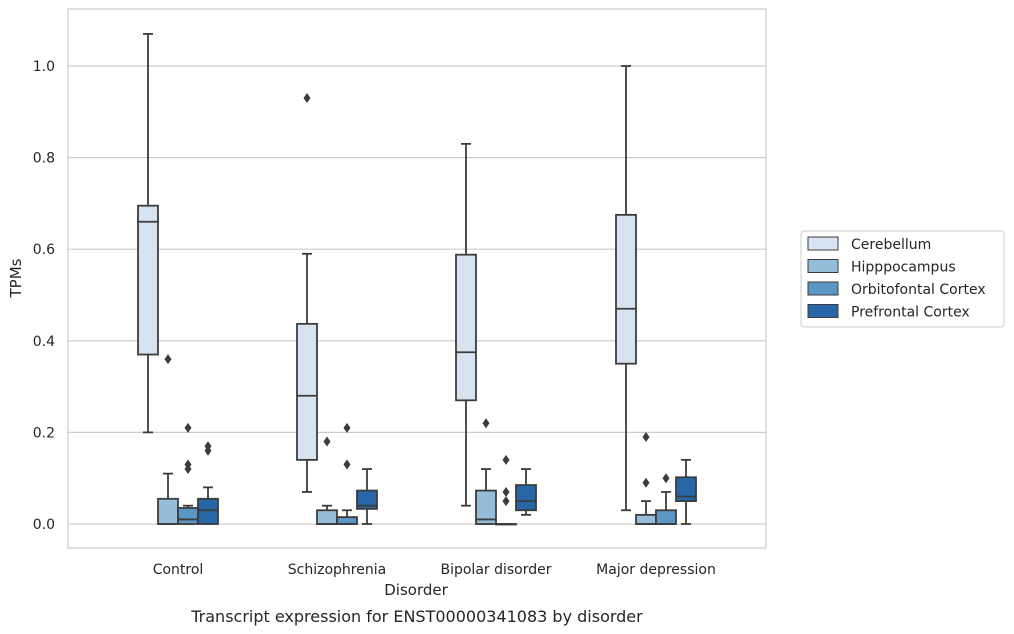  What do you see at coordinates (337, 570) in the screenshot?
I see `x-tick-label: Schizophrenia` at bounding box center [337, 570].